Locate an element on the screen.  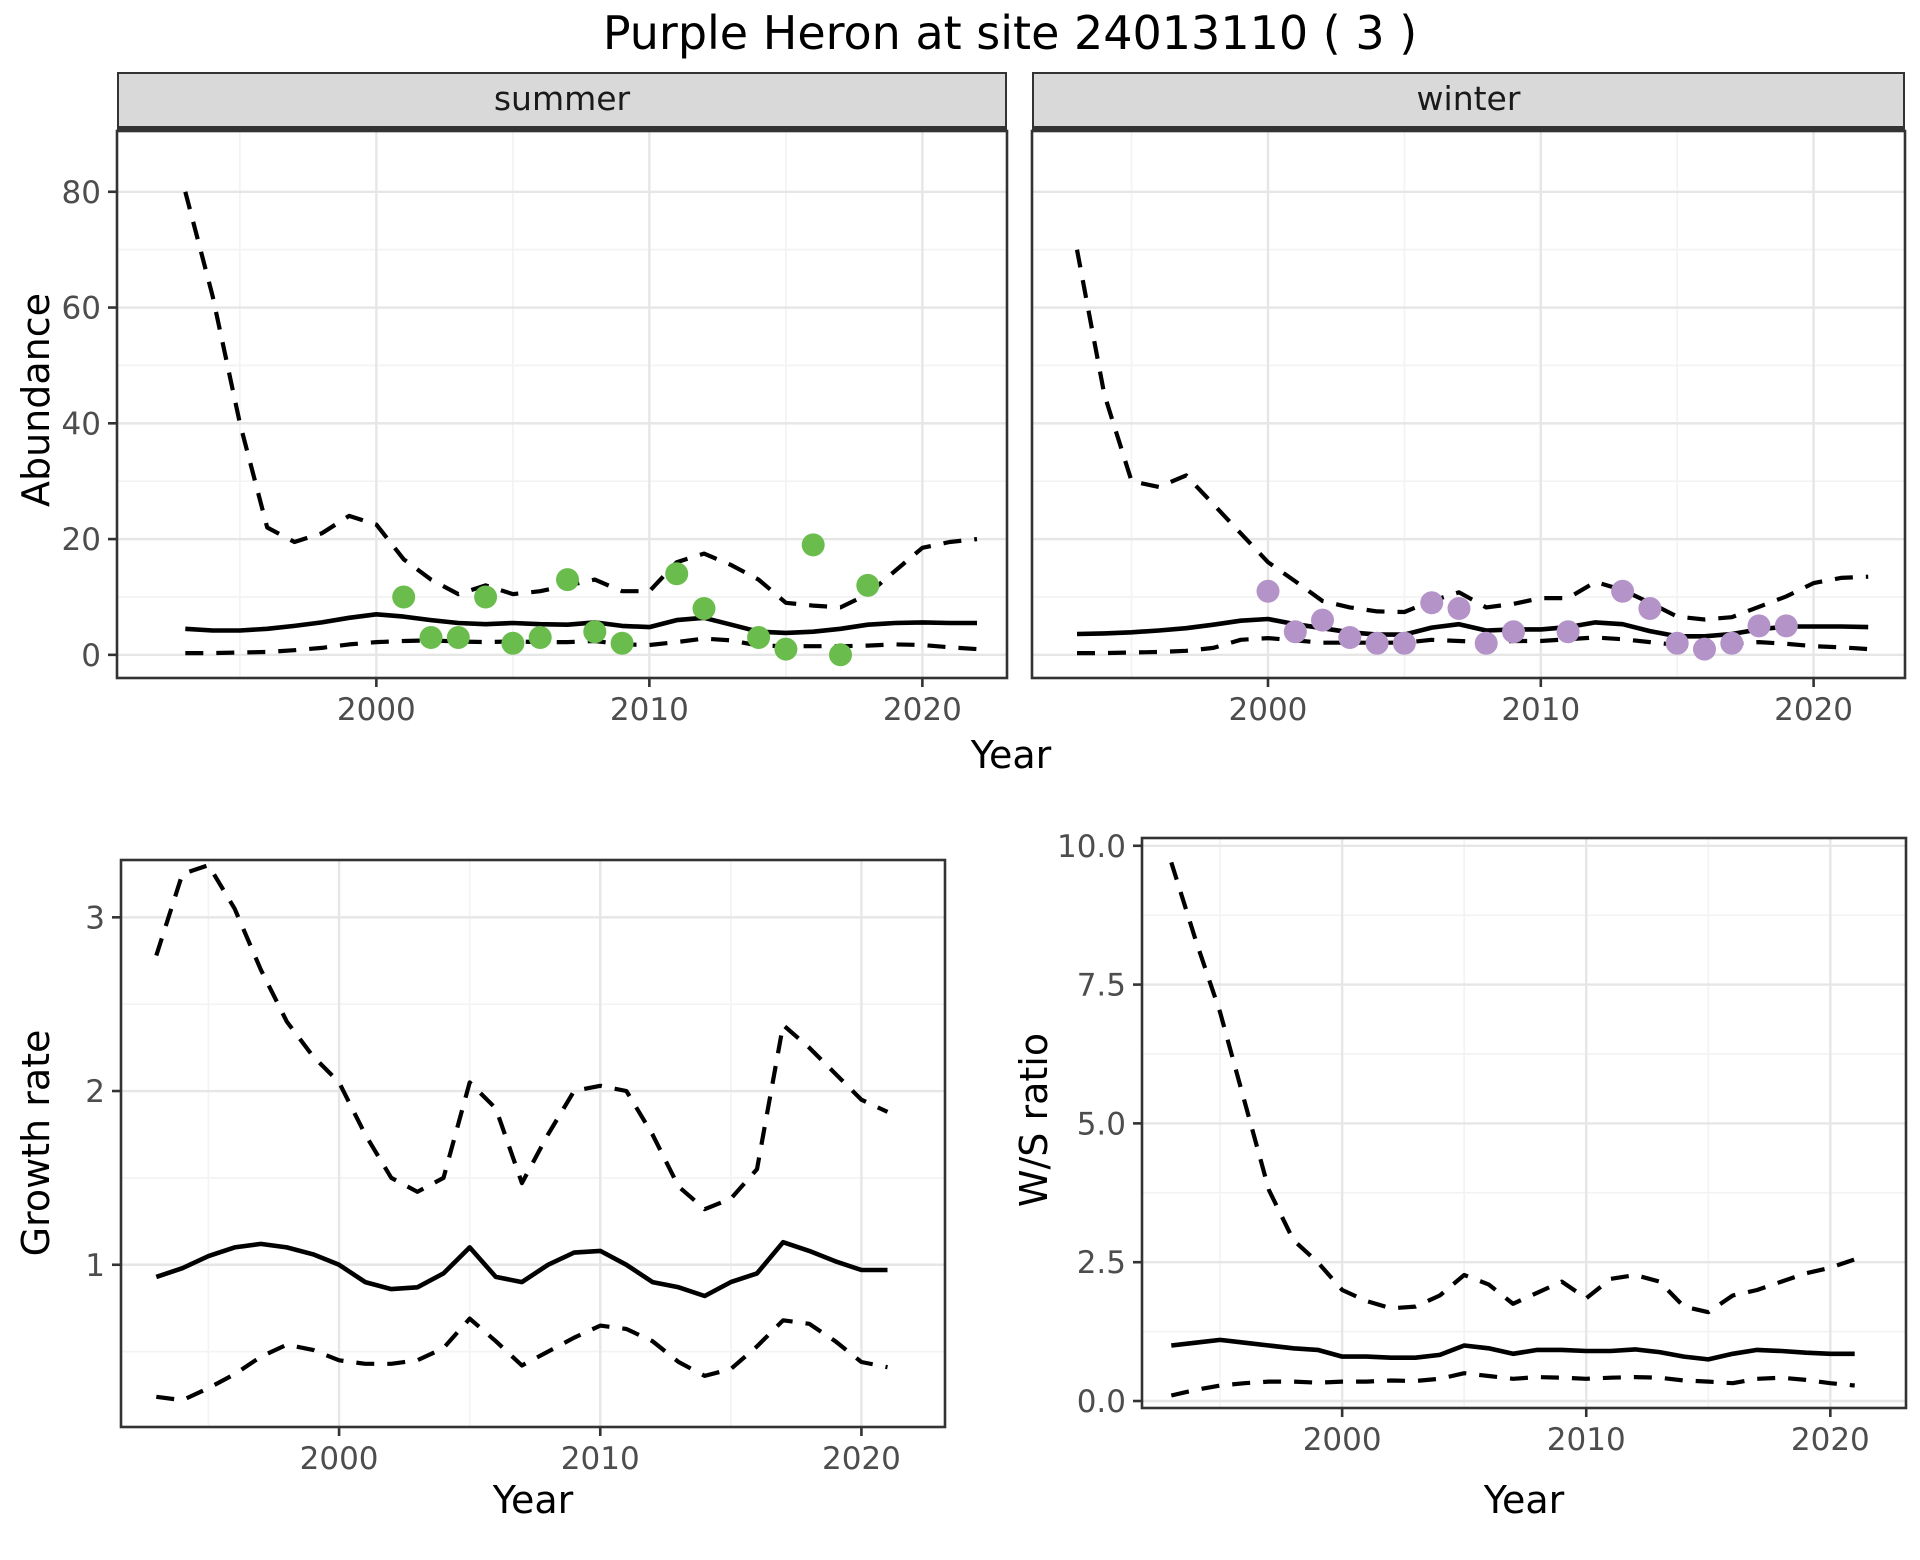
growth-rate-upper-ci-line is located at coordinates (521, 1037).